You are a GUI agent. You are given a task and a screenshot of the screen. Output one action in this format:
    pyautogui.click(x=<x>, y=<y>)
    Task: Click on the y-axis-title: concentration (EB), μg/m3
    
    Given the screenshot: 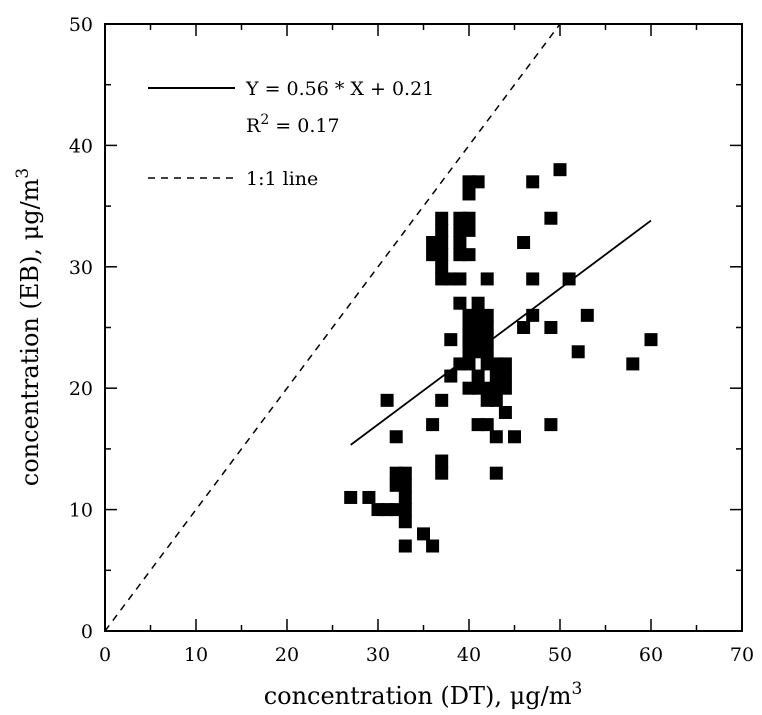 What is the action you would take?
    pyautogui.click(x=28, y=327)
    